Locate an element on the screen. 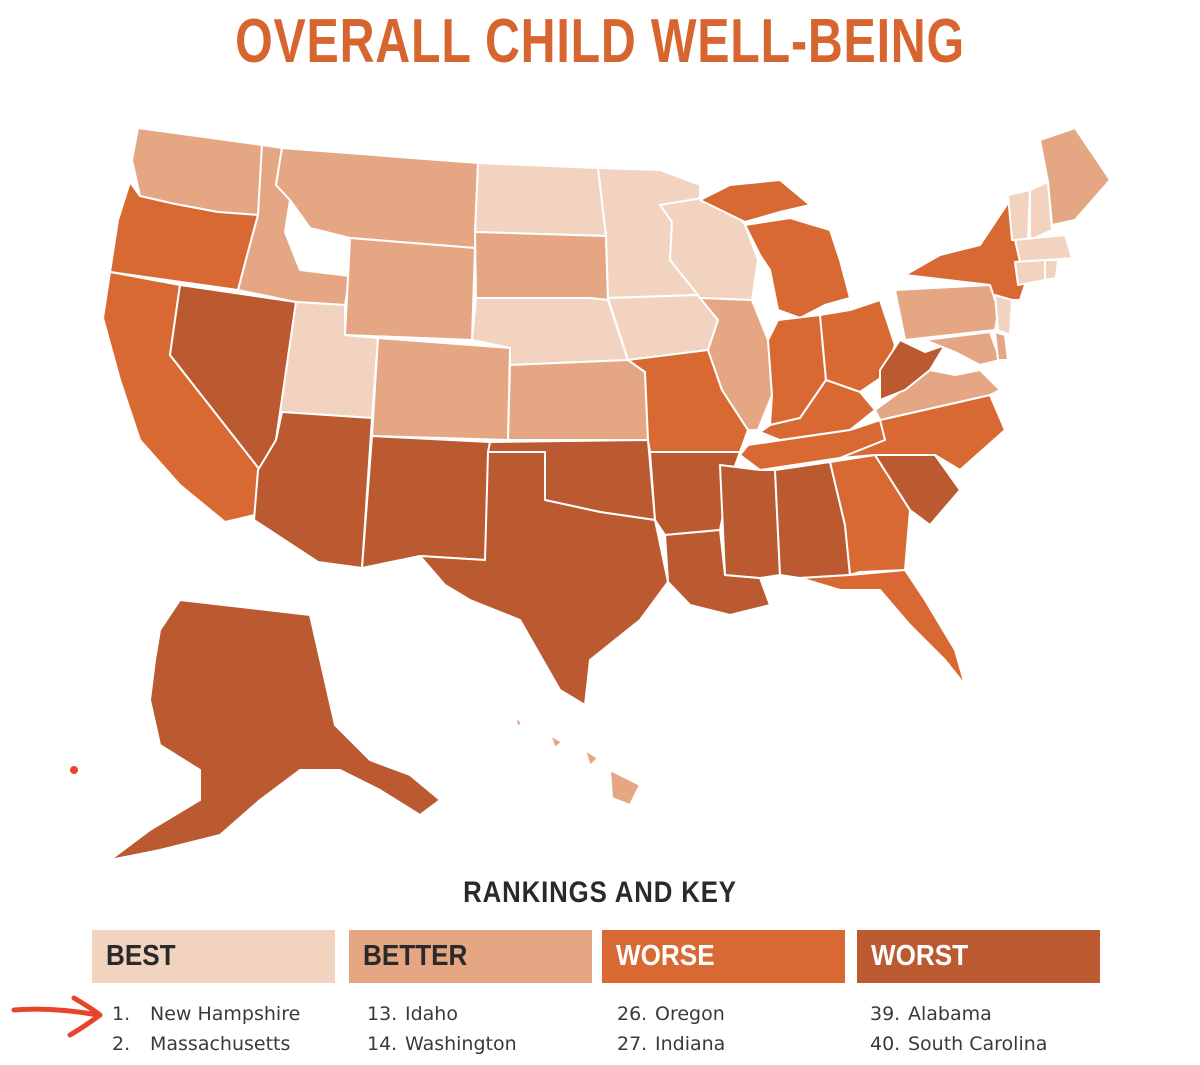 The image size is (1200, 1065). rank-row: 40. South Carolina is located at coordinates (958, 1044).